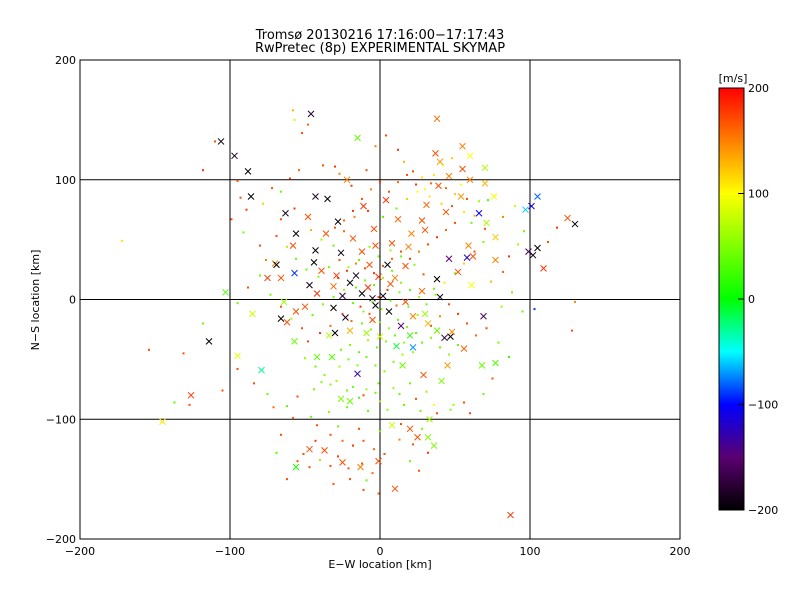 This screenshot has height=600, width=800. What do you see at coordinates (751, 299) in the screenshot?
I see `colorbar-tick-label: 0` at bounding box center [751, 299].